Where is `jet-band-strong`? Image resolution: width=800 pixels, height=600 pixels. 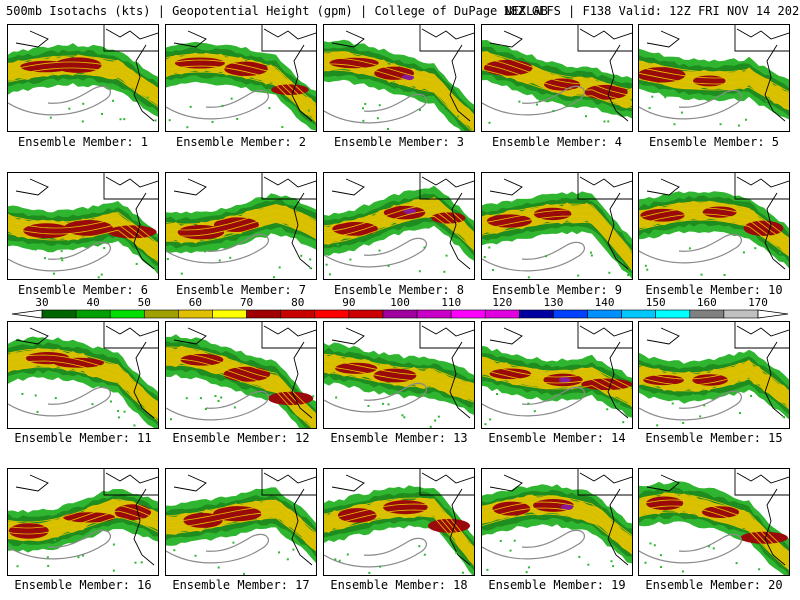
jet-band-strong is located at coordinates (399, 91).